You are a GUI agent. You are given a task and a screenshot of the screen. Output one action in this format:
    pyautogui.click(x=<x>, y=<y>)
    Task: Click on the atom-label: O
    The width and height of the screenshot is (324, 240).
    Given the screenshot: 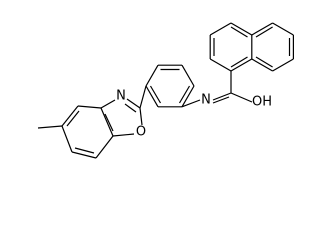 What is the action you would take?
    pyautogui.click(x=141, y=132)
    